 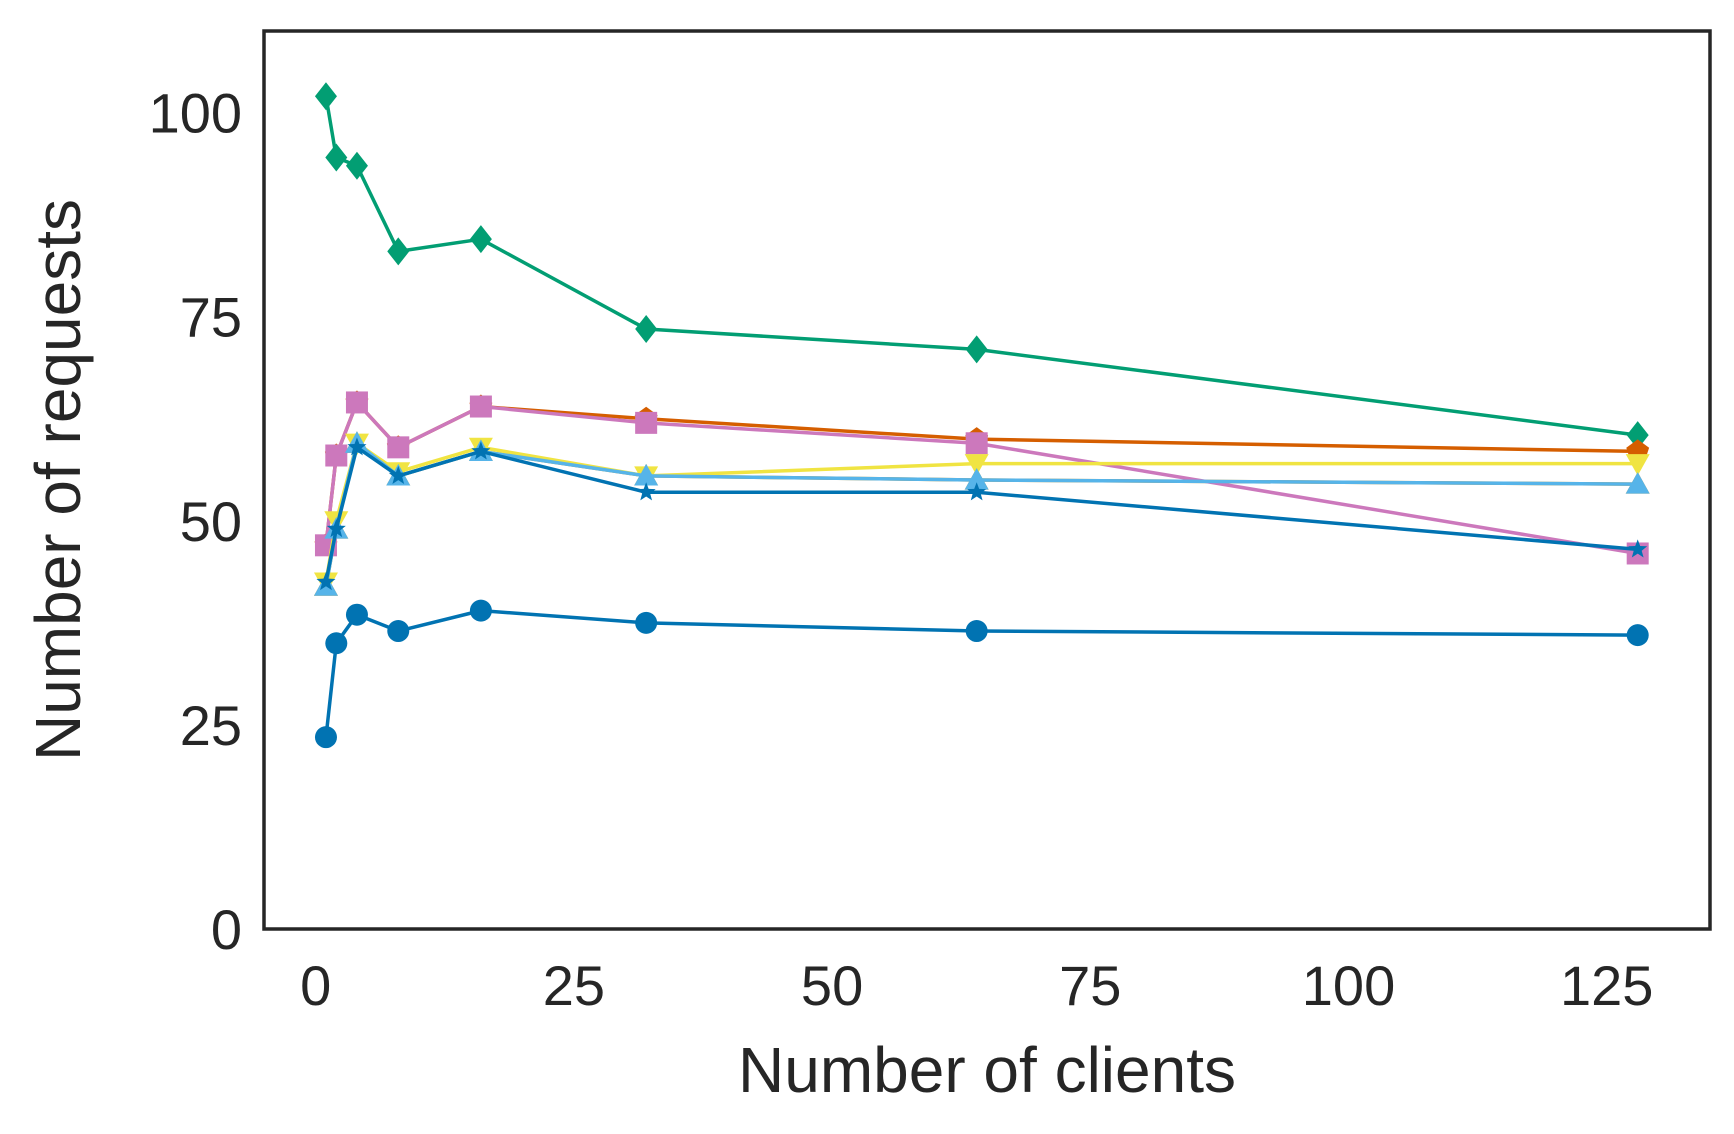 I want to click on y-tick-label: 0, so click(x=226, y=929).